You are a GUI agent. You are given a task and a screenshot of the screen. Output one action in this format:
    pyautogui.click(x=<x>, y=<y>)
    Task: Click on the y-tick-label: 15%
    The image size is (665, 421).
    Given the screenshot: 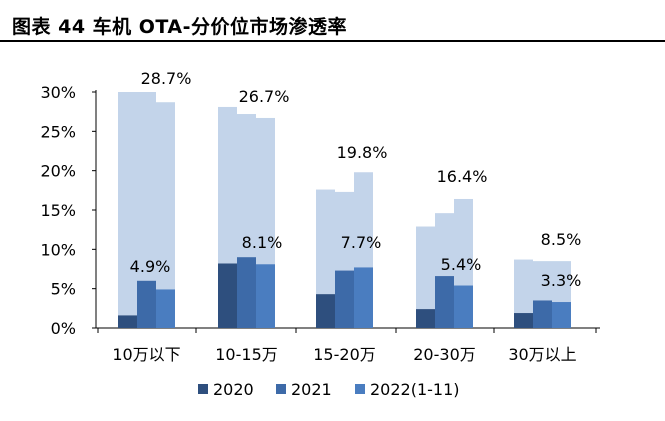 What is the action you would take?
    pyautogui.click(x=58, y=210)
    